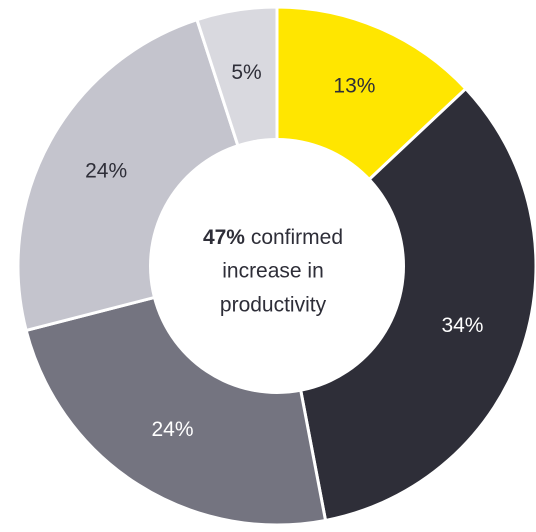 The image size is (536, 532). I want to click on center-label-line: 47% confirmed, so click(273, 237).